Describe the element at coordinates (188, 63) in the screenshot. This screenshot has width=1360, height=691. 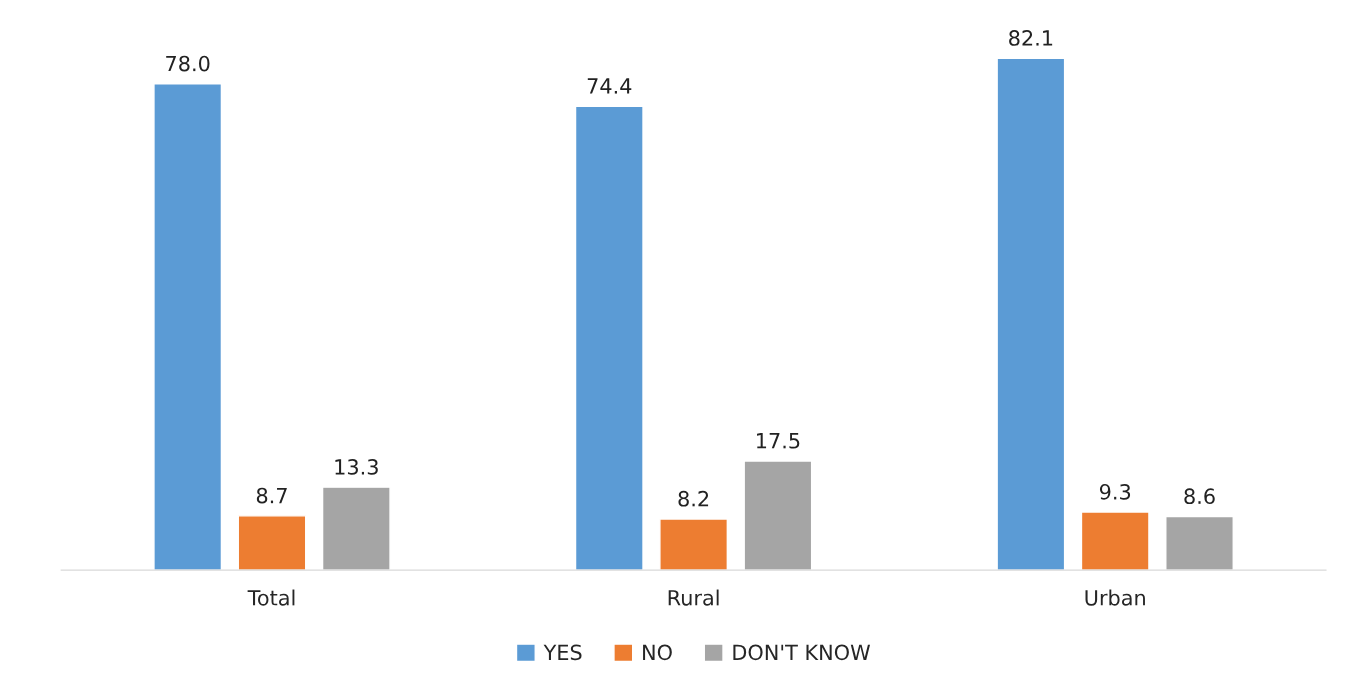
I see `data-label: 78.0` at that location.